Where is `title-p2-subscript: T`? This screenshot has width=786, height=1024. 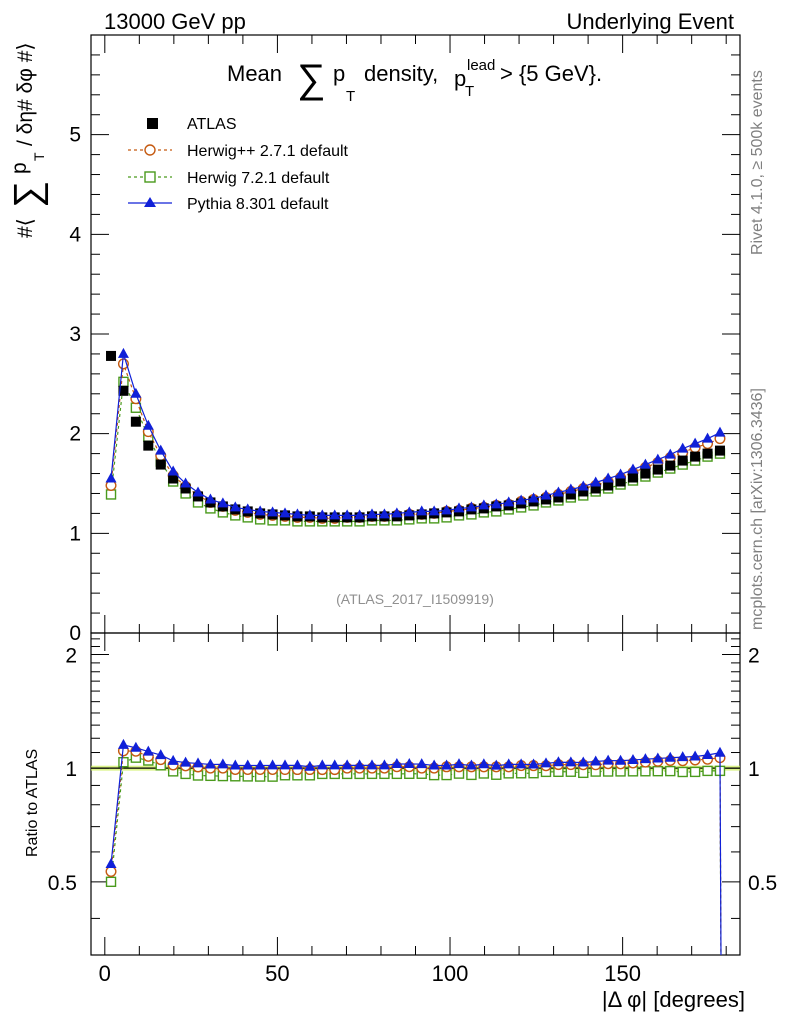
title-p2-subscript: T is located at coordinates (469, 91).